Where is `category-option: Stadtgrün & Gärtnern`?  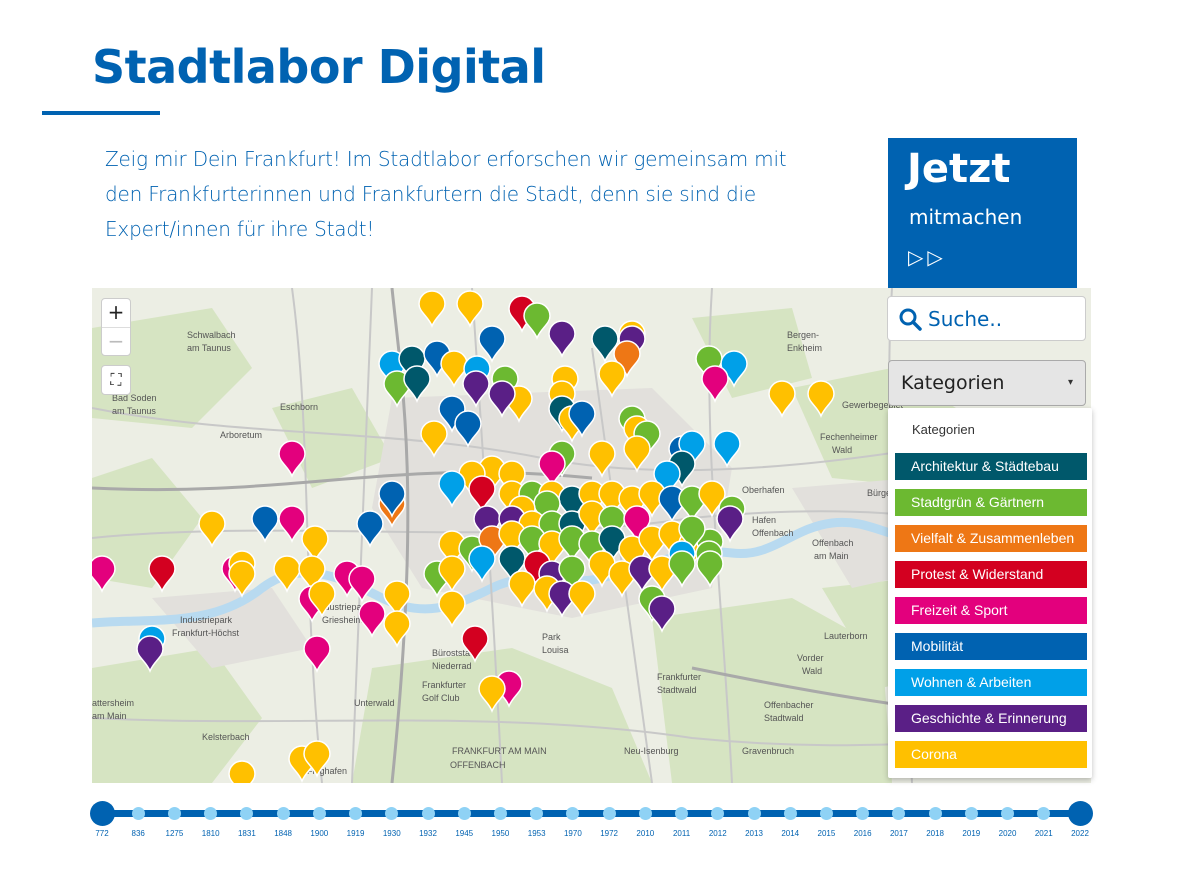 category-option: Stadtgrün & Gärtnern is located at coordinates (991, 502).